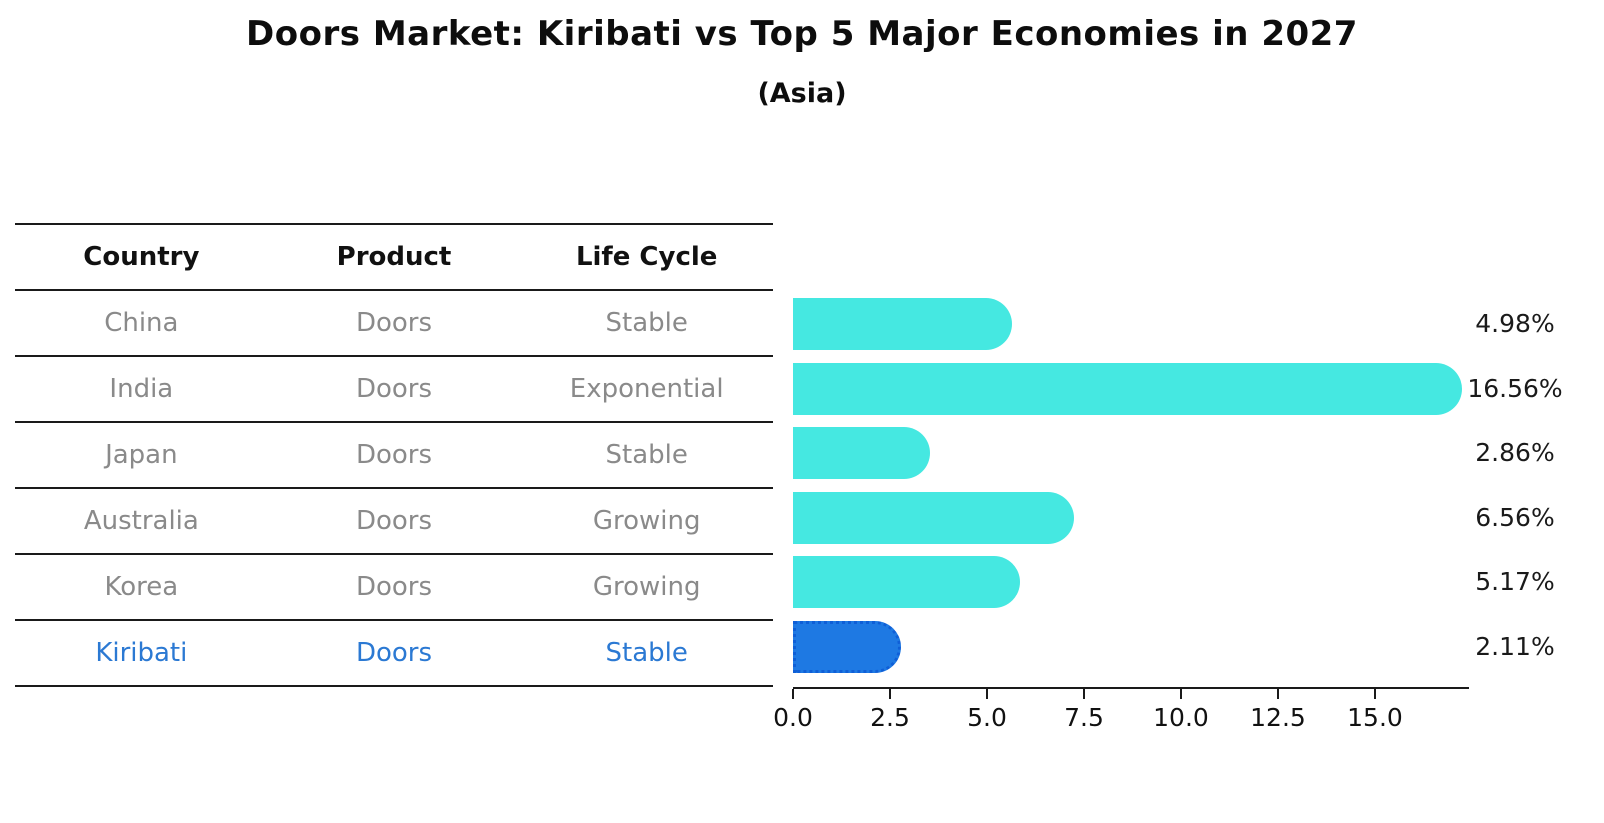 The height and width of the screenshot is (823, 1604). I want to click on bar-kiribati, so click(847, 647).